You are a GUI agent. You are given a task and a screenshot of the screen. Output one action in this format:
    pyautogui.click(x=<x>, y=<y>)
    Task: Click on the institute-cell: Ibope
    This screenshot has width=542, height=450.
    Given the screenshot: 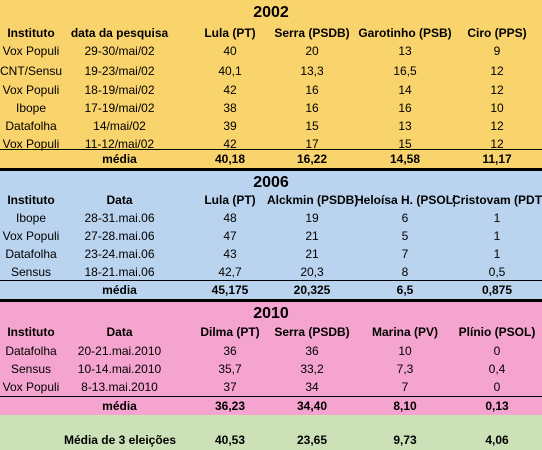 What is the action you would take?
    pyautogui.click(x=31, y=108)
    